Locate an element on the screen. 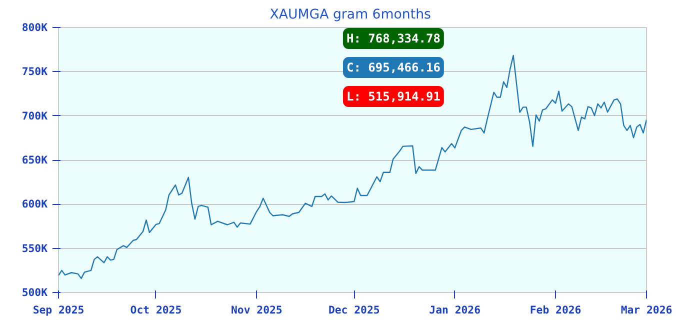 The height and width of the screenshot is (320, 680). x-tick-label: Oct 2025 is located at coordinates (156, 310).